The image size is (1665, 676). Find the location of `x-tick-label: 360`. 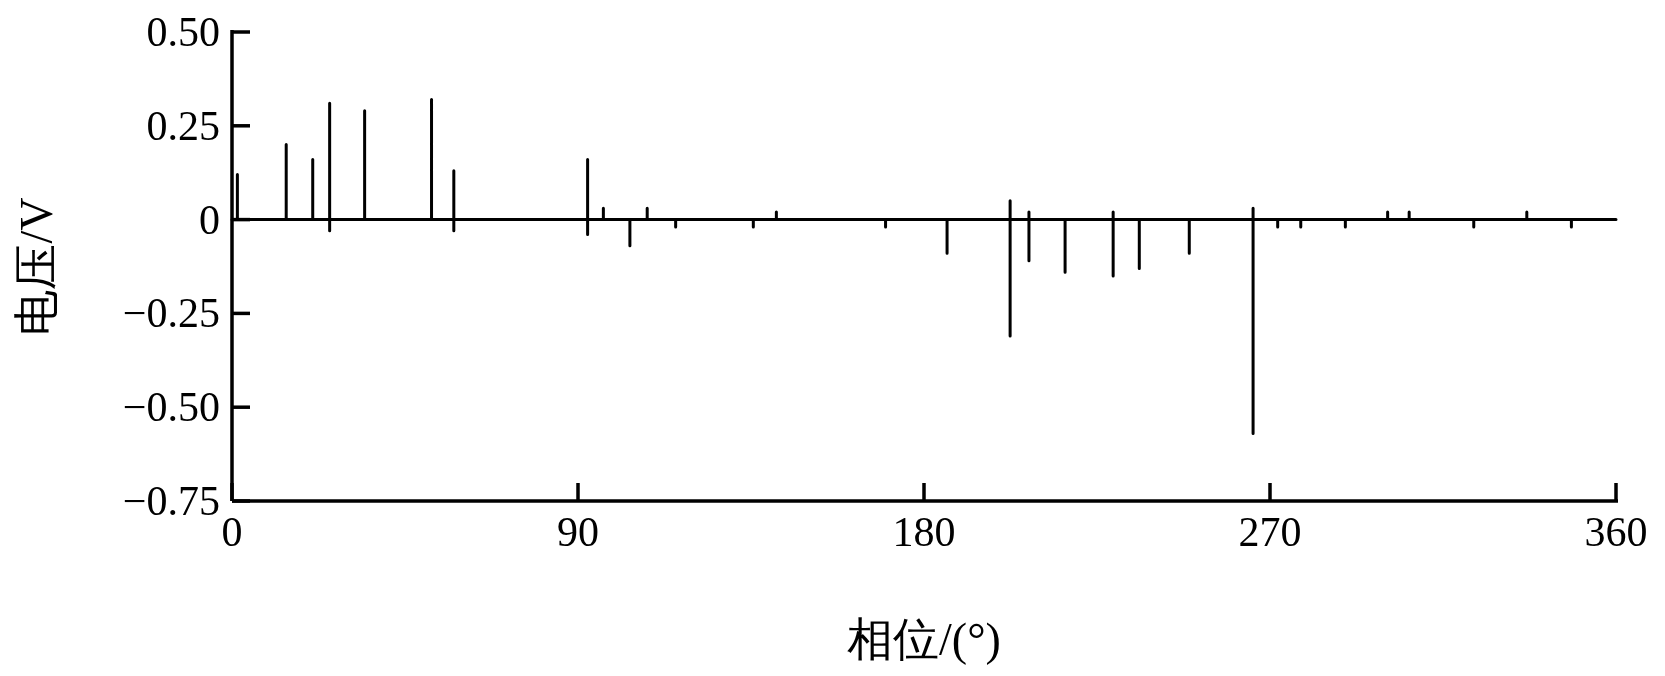

x-tick-label: 360 is located at coordinates (1616, 532).